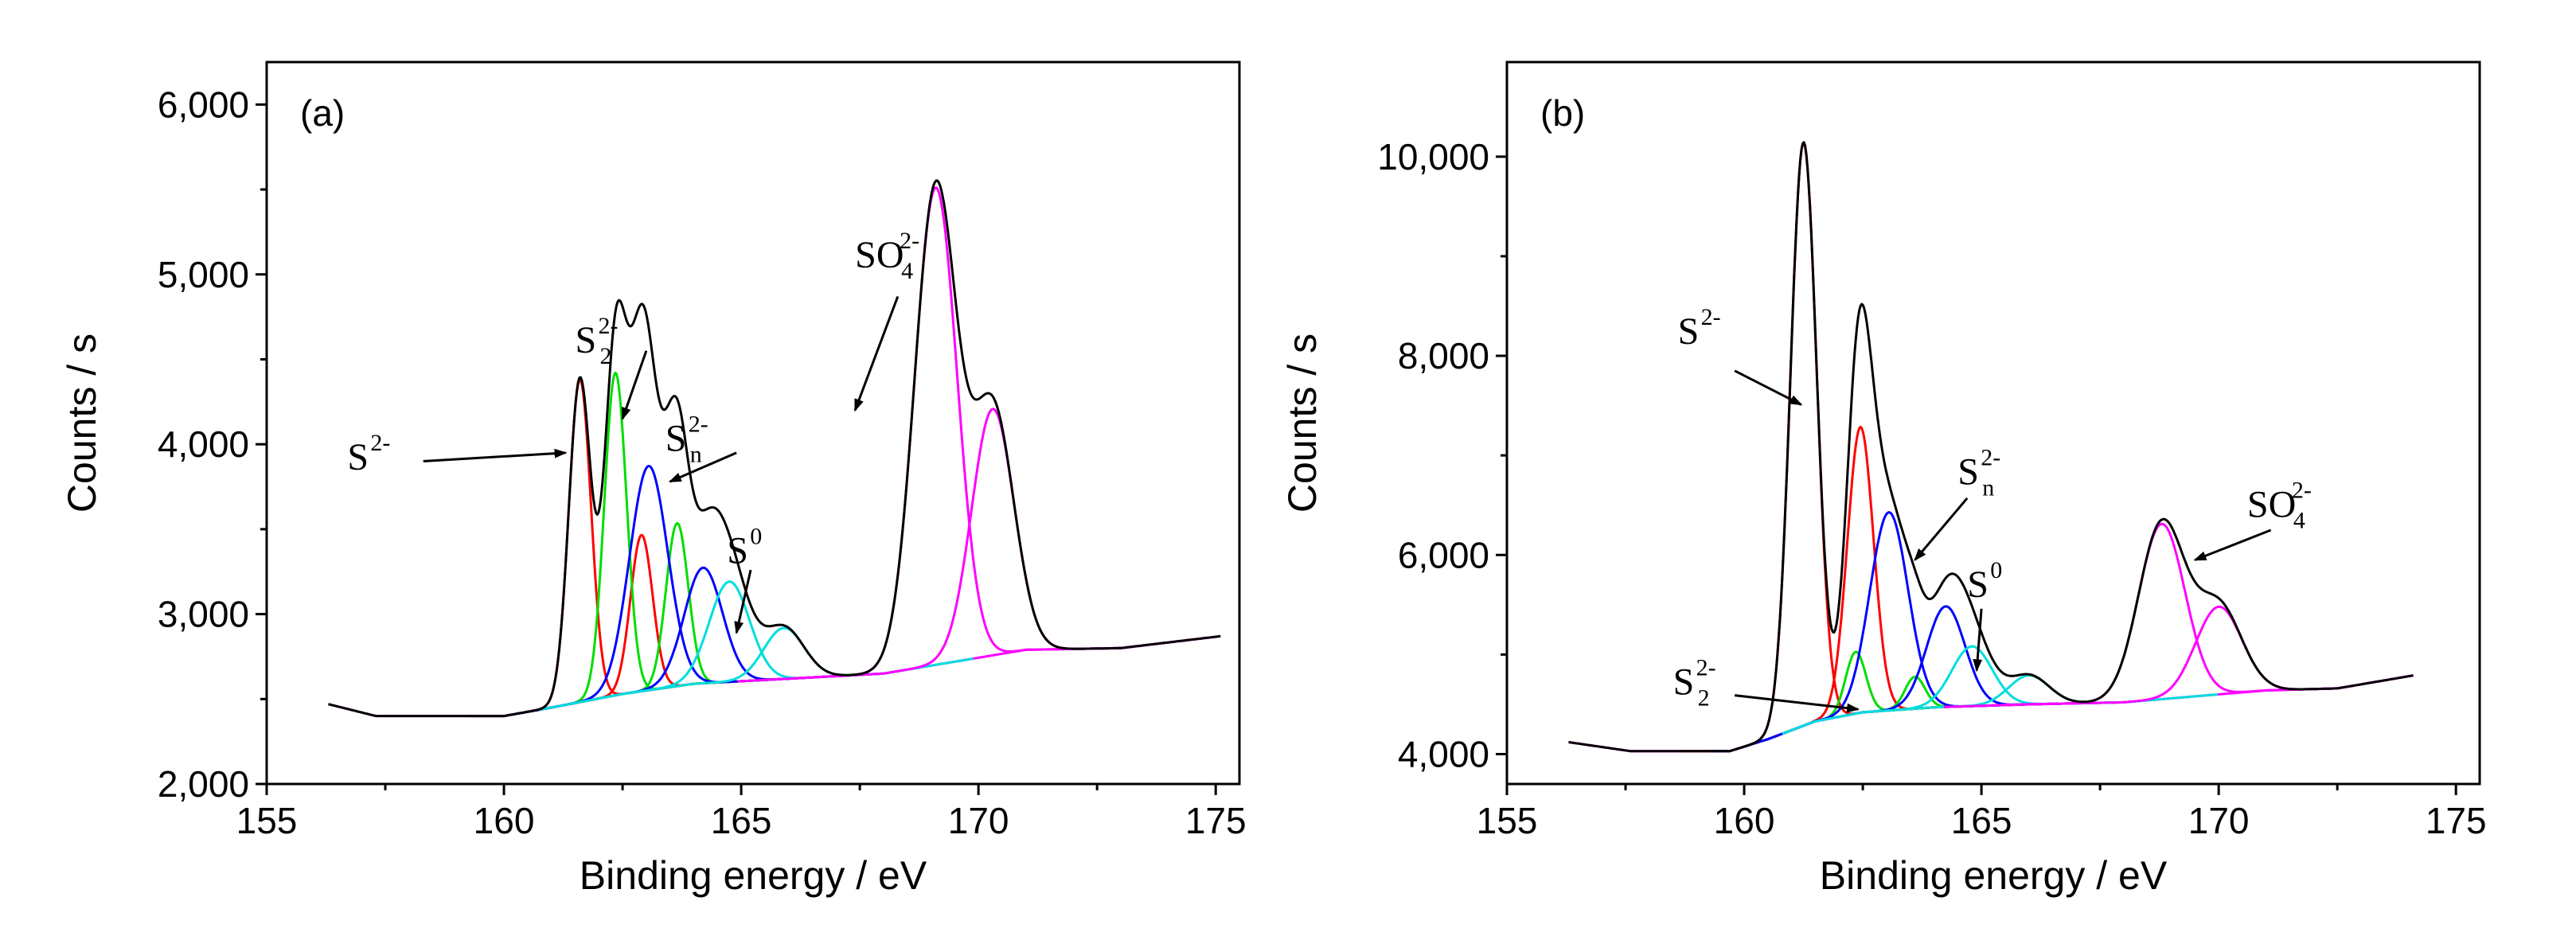 This screenshot has height=936, width=2576. Describe the element at coordinates (1443, 355) in the screenshot. I see `y-tick-label: 8,000` at that location.